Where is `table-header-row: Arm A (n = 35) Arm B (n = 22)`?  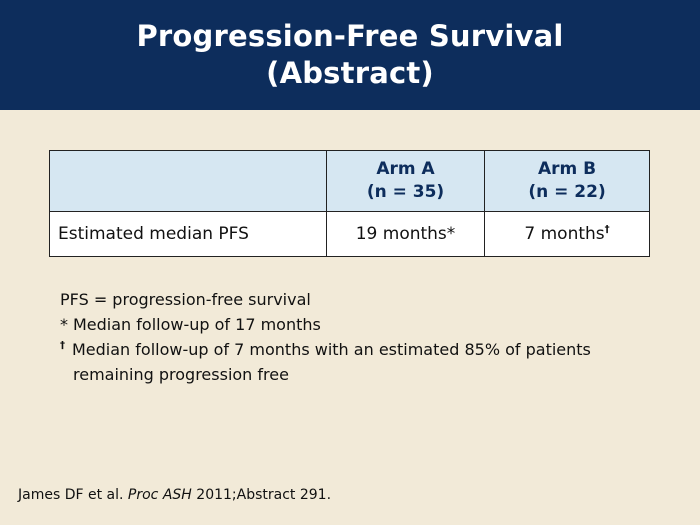 table-header-row: Arm A (n = 35) Arm B (n = 22) is located at coordinates (349, 181).